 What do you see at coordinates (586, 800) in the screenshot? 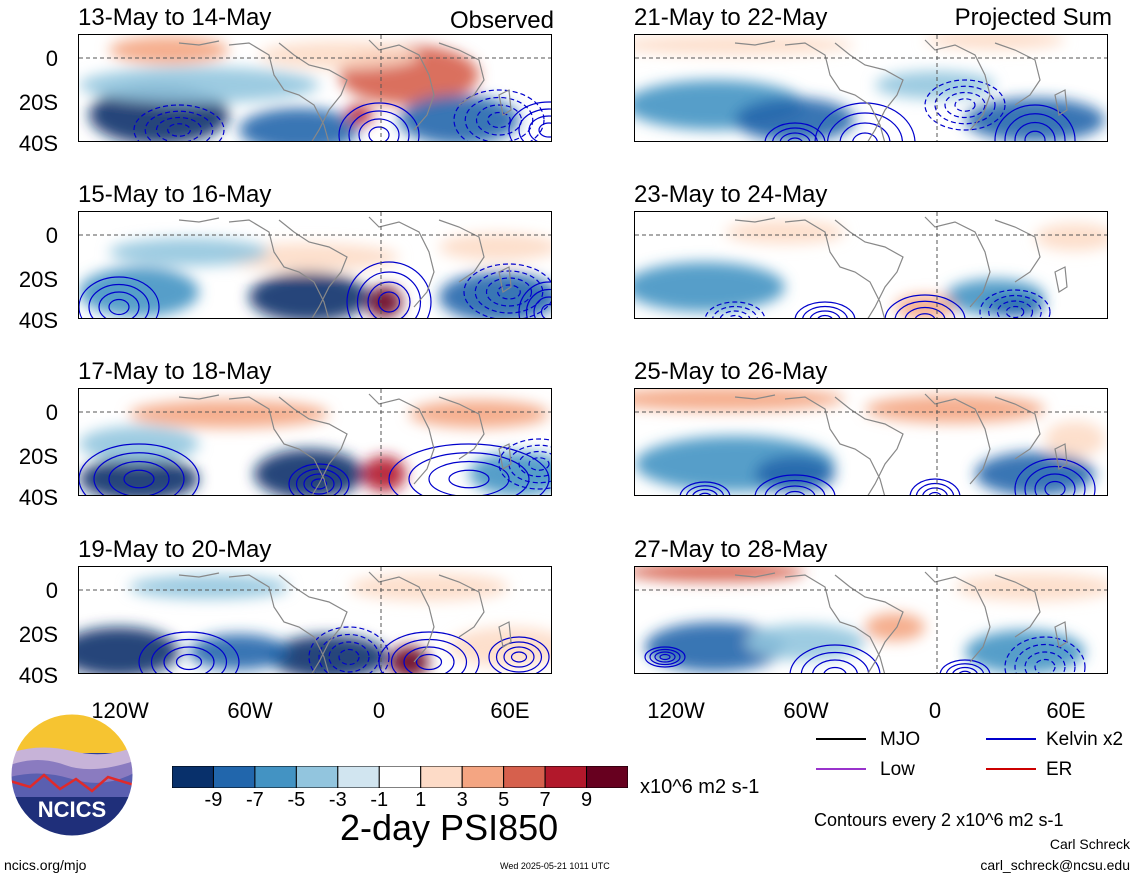
I see `colorbar-tick-label: 9` at bounding box center [586, 800].